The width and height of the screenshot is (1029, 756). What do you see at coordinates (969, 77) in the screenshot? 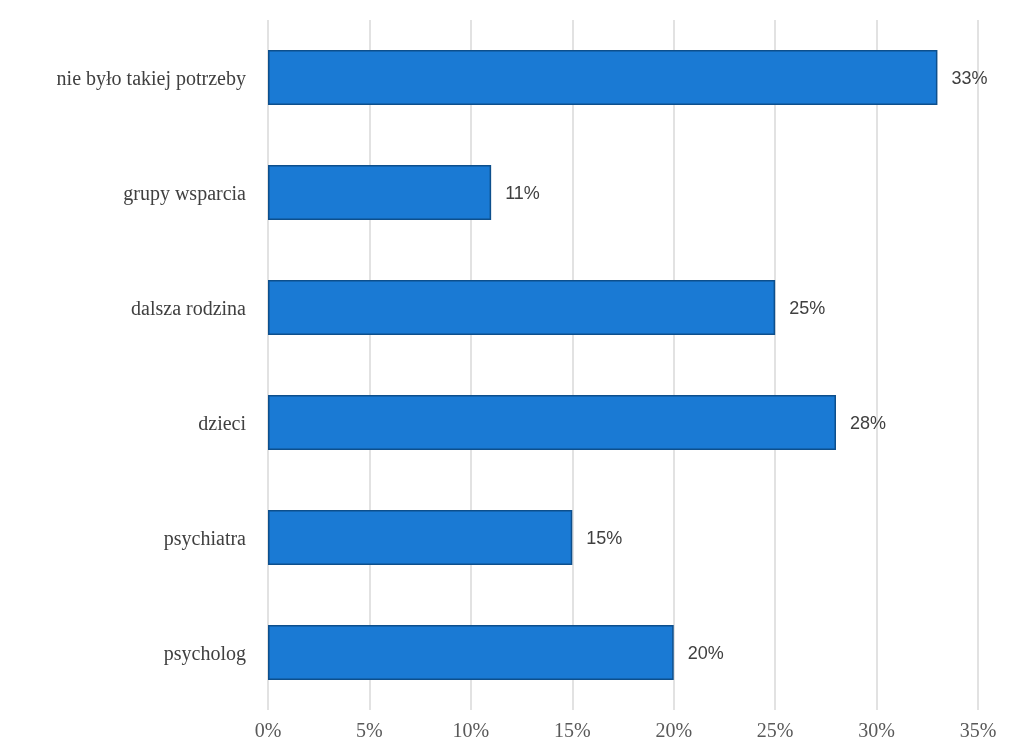
I see `data-label: 33%` at bounding box center [969, 77].